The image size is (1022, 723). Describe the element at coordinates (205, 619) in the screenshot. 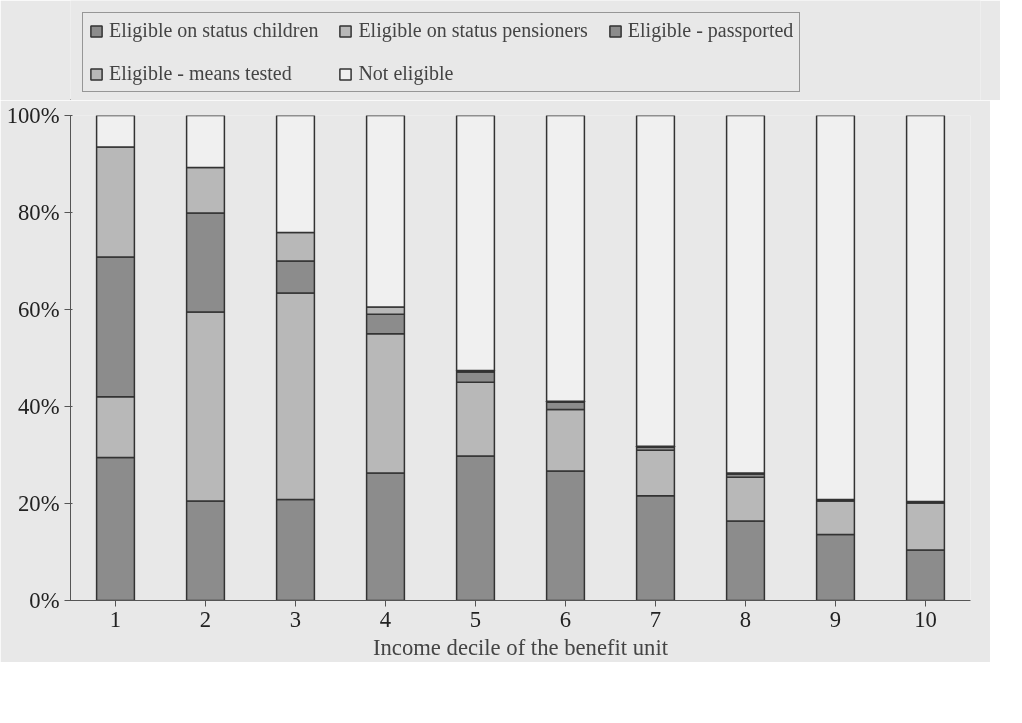

I see `x-tick-label: 2` at that location.